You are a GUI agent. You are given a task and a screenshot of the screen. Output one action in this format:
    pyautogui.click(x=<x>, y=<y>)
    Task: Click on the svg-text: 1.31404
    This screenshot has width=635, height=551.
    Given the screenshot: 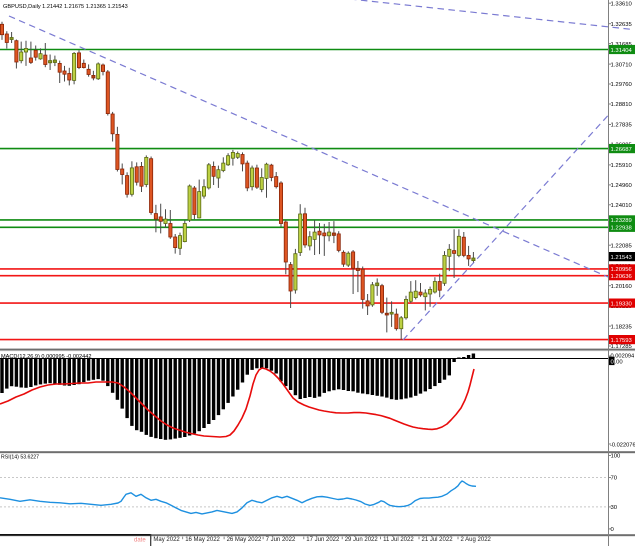 What is the action you would take?
    pyautogui.click(x=622, y=51)
    